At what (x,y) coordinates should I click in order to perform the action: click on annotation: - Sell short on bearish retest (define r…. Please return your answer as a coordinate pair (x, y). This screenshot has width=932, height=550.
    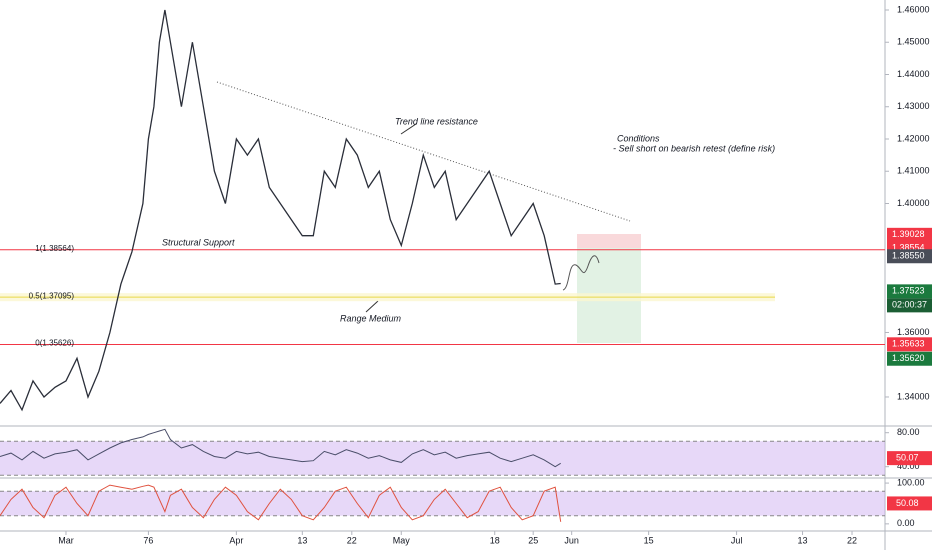
    Looking at the image, I should click on (694, 148).